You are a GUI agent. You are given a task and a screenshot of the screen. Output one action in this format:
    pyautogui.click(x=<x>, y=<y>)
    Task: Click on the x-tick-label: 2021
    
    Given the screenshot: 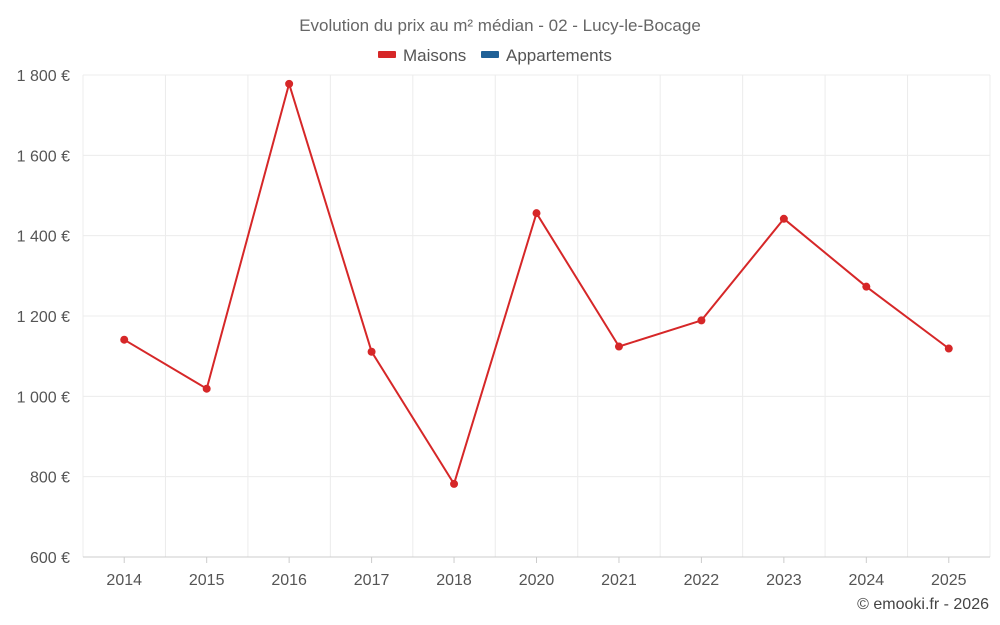 What is the action you would take?
    pyautogui.click(x=619, y=580)
    